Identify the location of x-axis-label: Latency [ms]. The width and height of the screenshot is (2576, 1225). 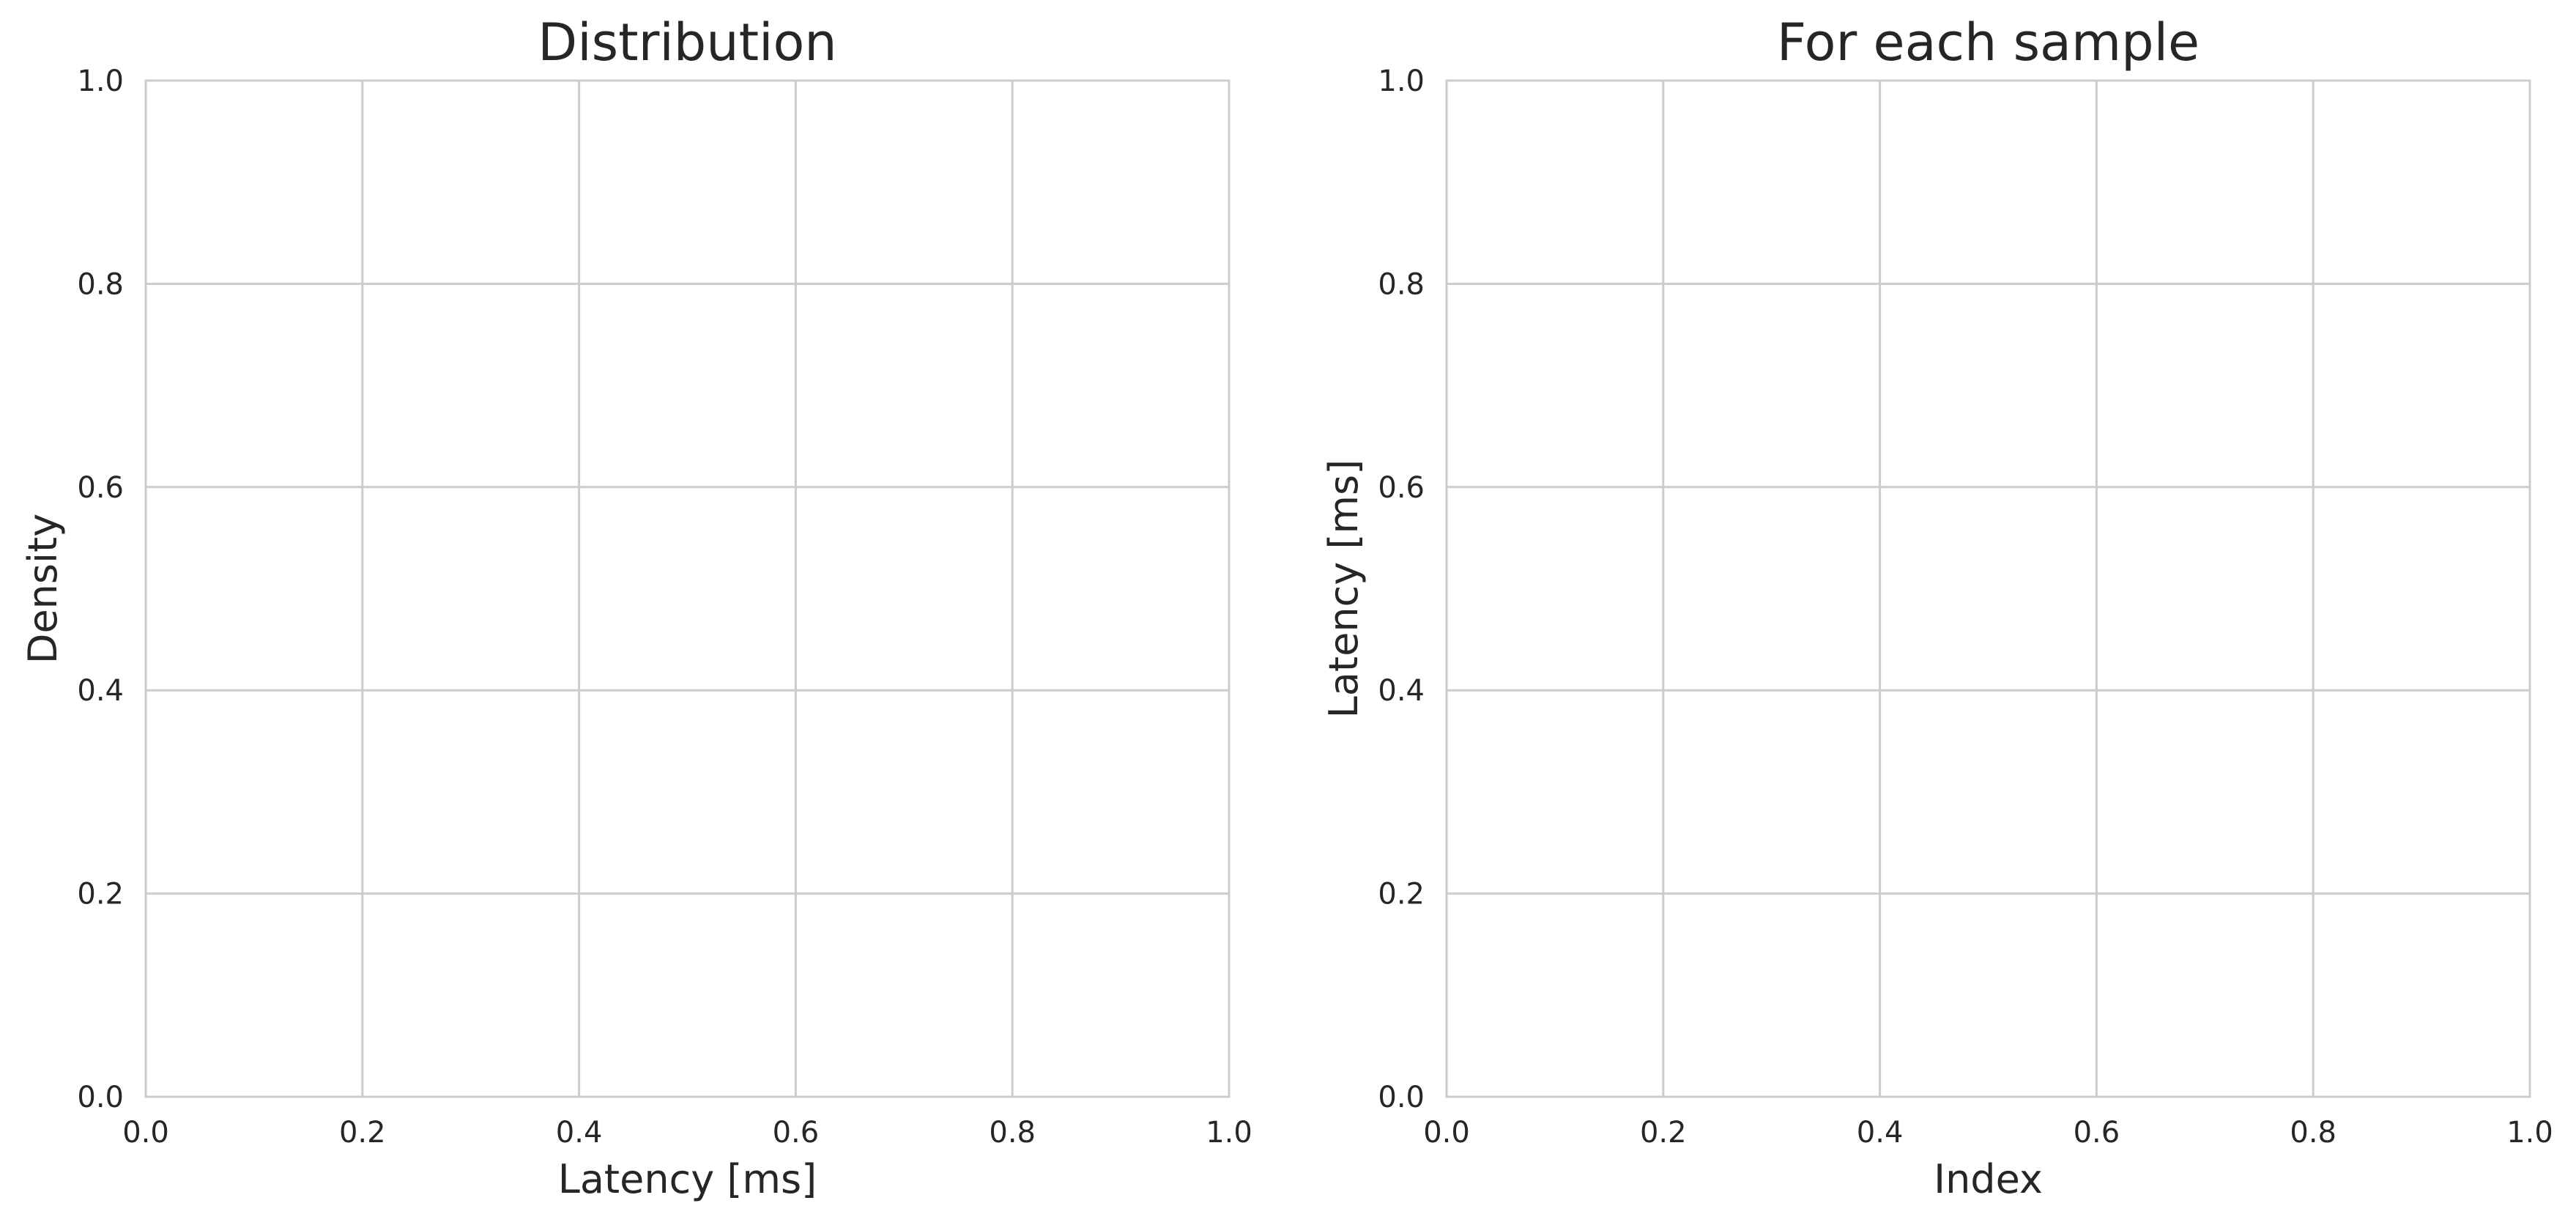
(687, 1179).